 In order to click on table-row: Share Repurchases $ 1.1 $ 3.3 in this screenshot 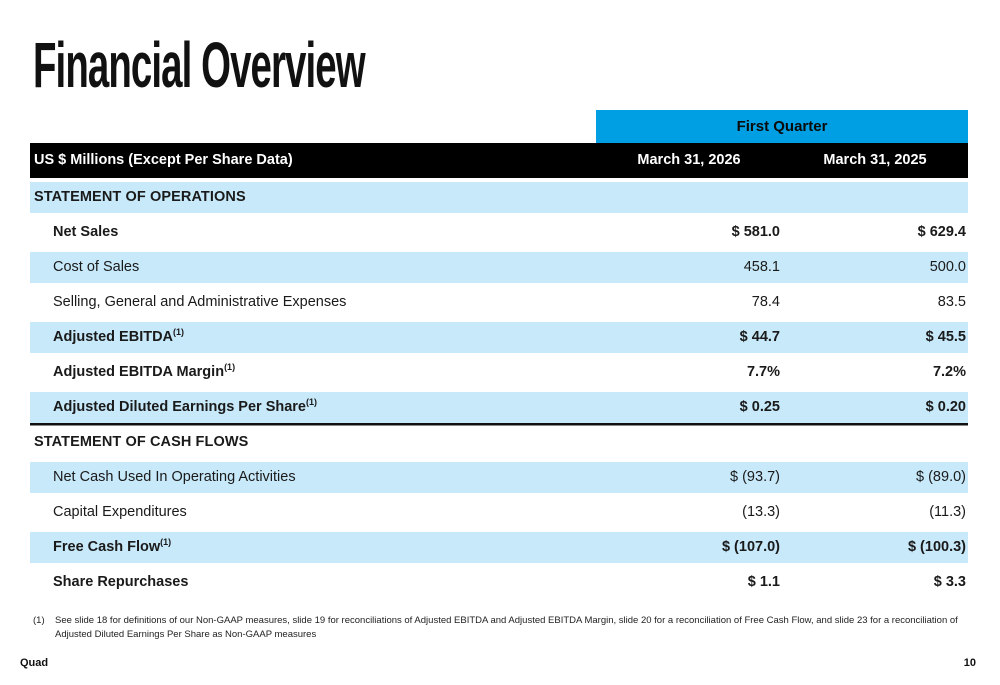, I will do `click(499, 582)`.